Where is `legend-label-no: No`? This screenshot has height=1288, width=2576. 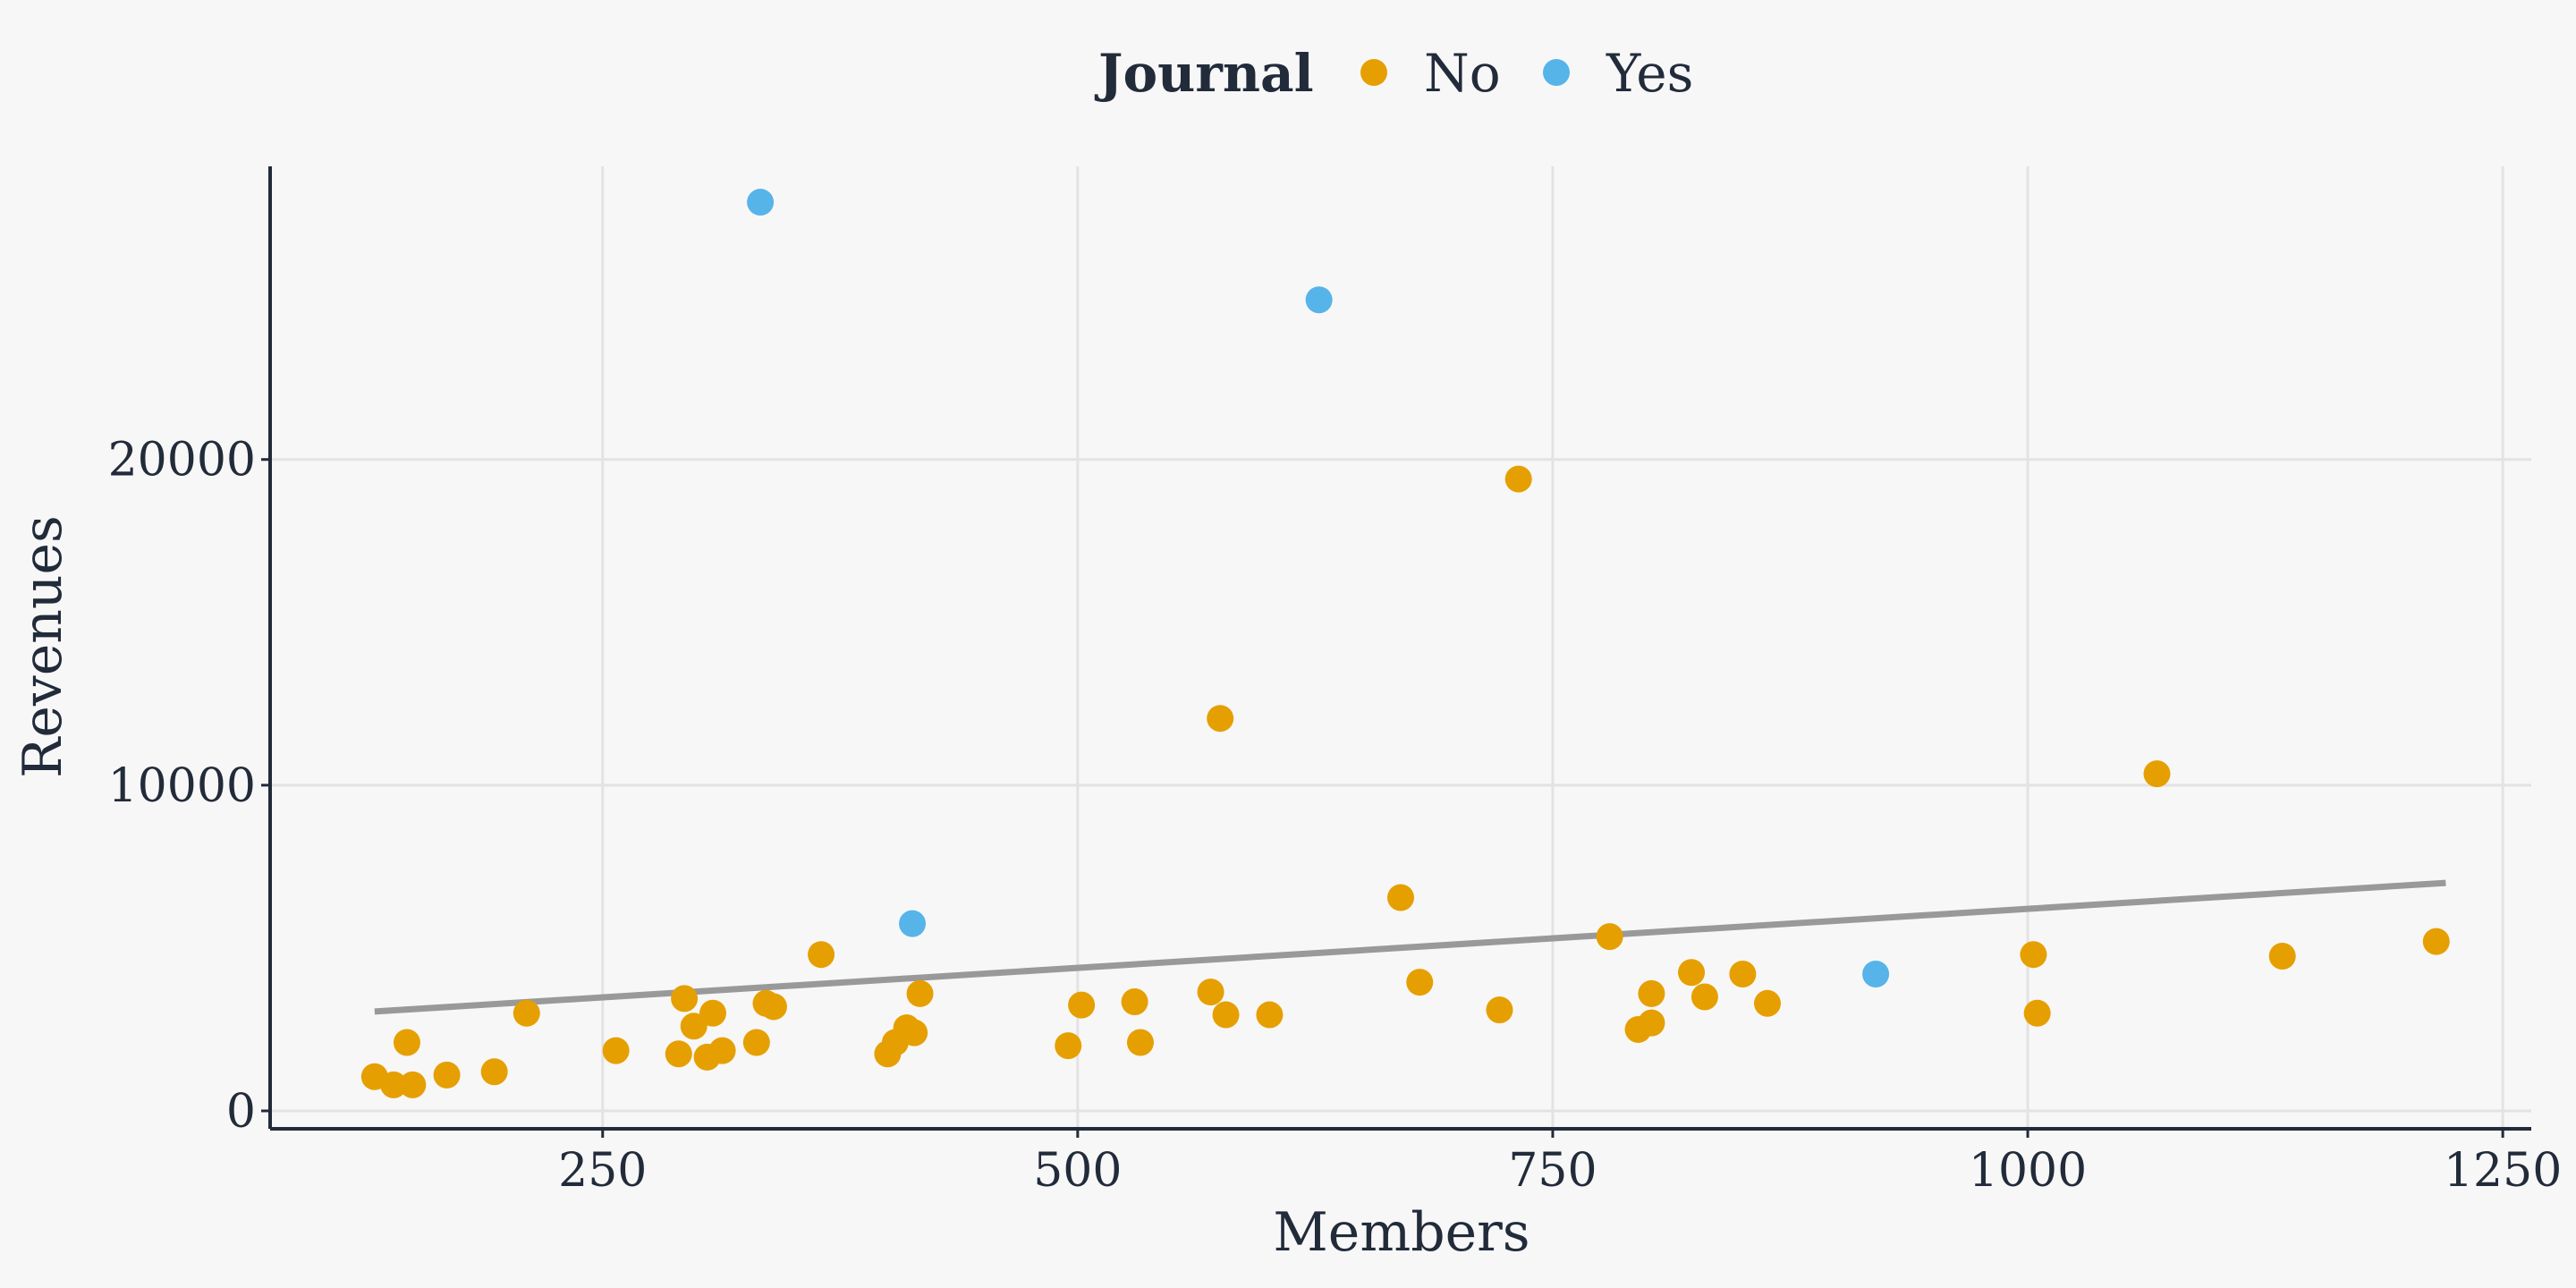
legend-label-no: No is located at coordinates (1462, 73).